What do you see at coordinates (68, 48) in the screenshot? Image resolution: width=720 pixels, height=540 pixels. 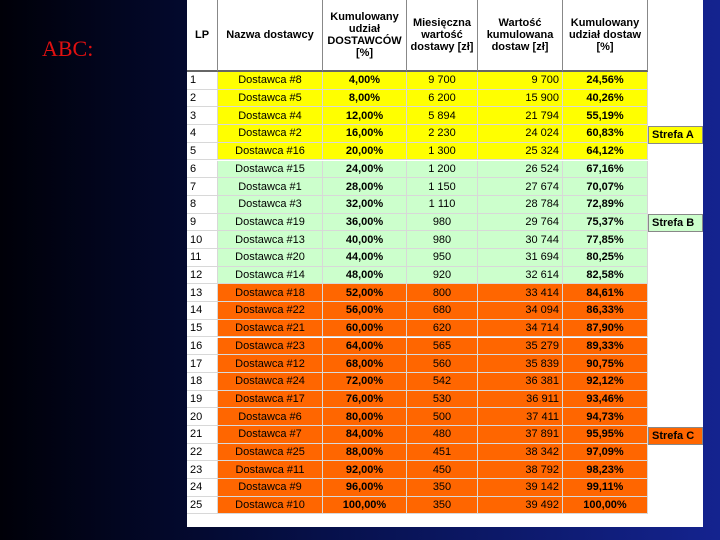 I see `slide-title: ABC:` at bounding box center [68, 48].